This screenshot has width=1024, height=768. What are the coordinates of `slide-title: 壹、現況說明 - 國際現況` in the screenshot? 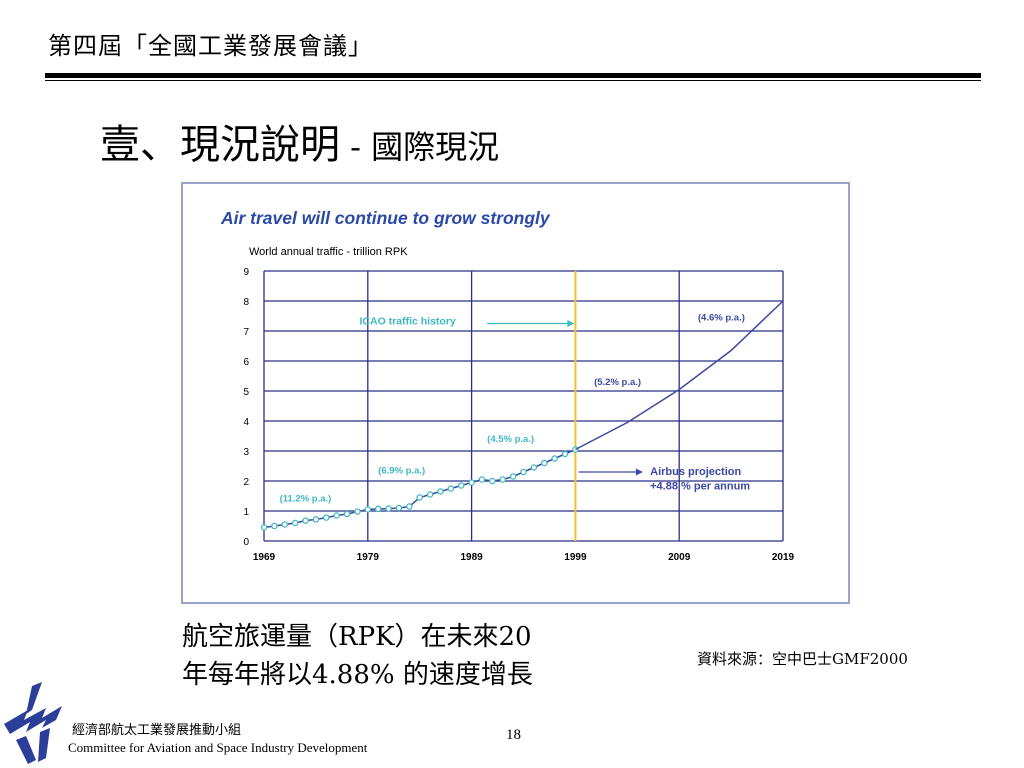 It's located at (299, 141).